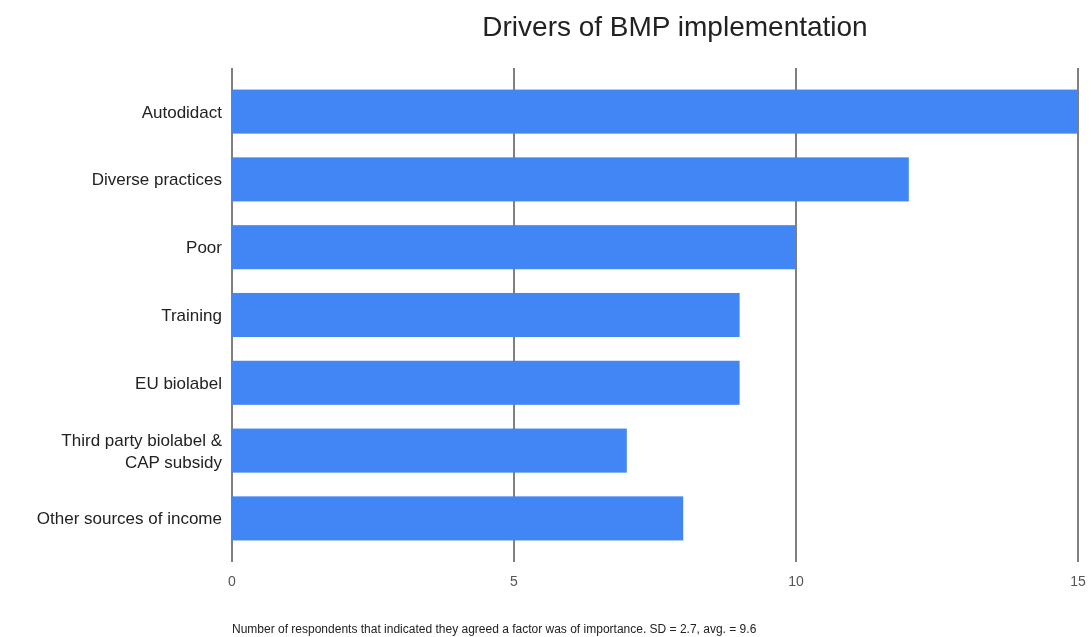  I want to click on y-tick-label: Autodidact, so click(182, 112).